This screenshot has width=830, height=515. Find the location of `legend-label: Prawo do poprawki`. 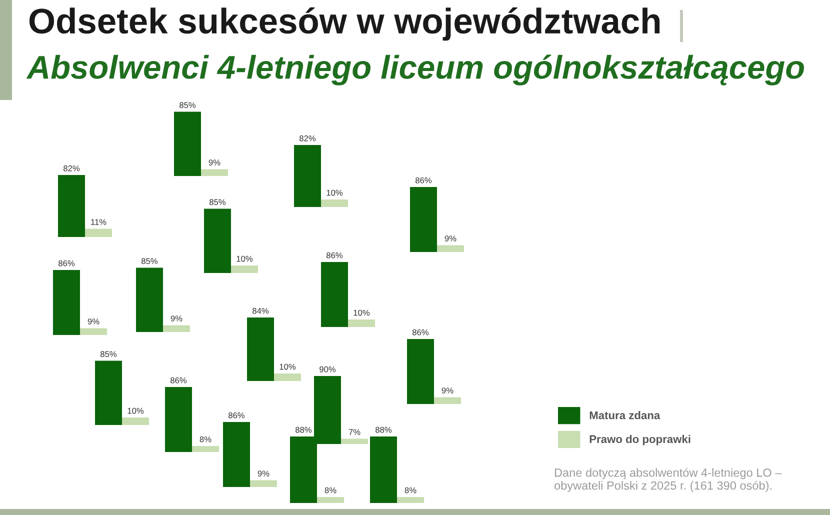

legend-label: Prawo do poprawki is located at coordinates (640, 440).